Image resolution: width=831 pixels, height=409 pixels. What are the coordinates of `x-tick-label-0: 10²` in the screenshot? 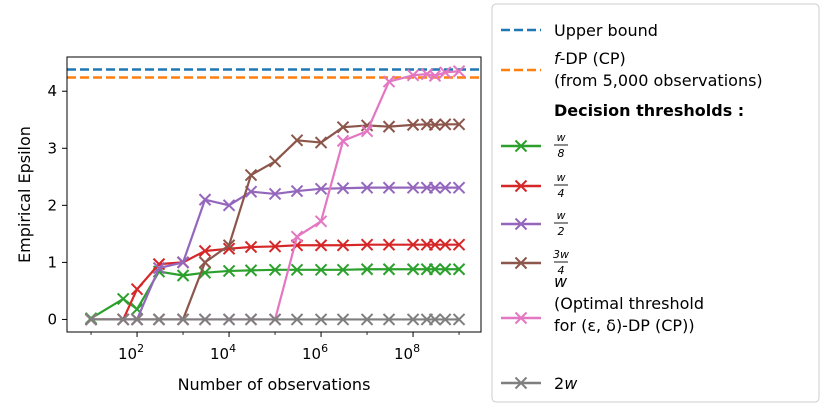 It's located at (131, 352).